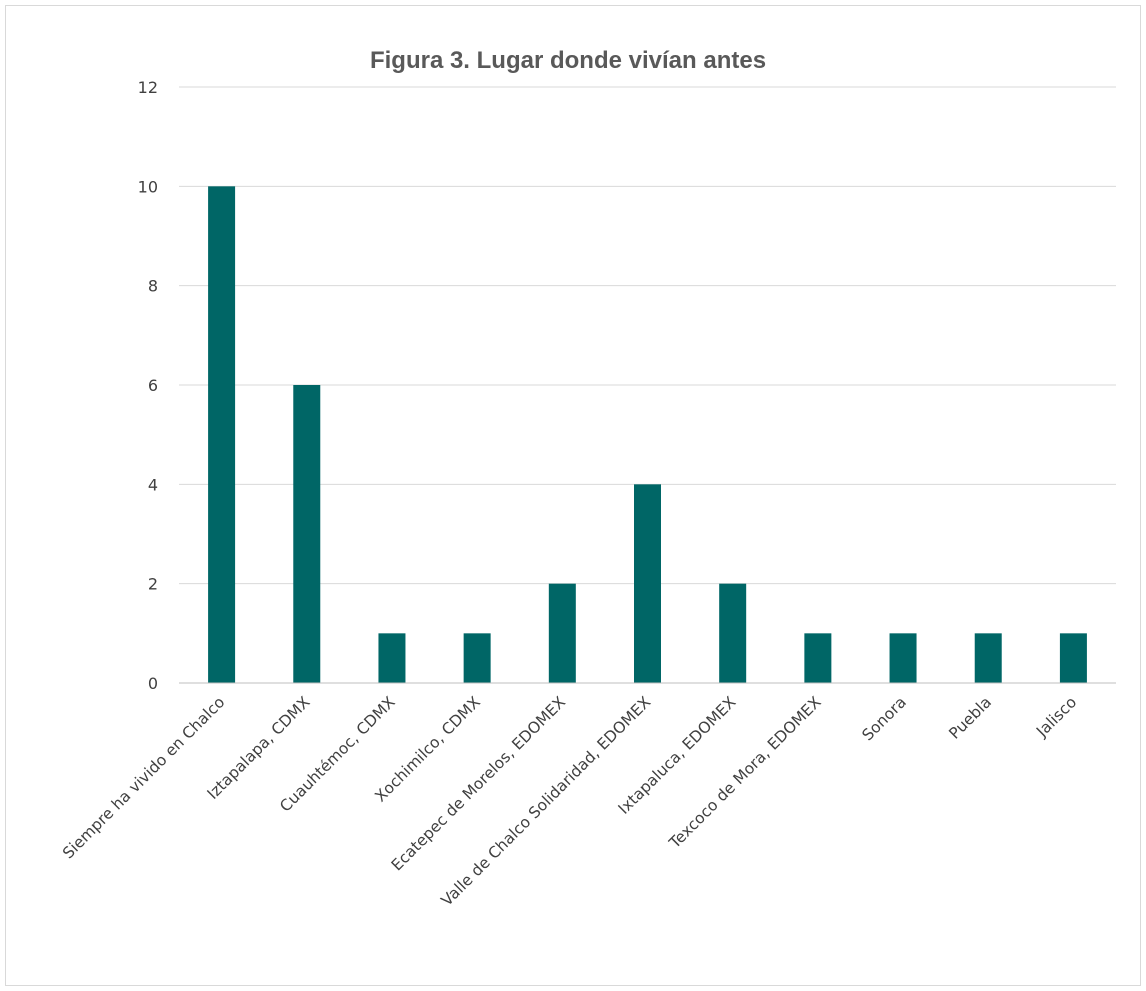  What do you see at coordinates (1056, 717) in the screenshot?
I see `x-category-label: Jalisco` at bounding box center [1056, 717].